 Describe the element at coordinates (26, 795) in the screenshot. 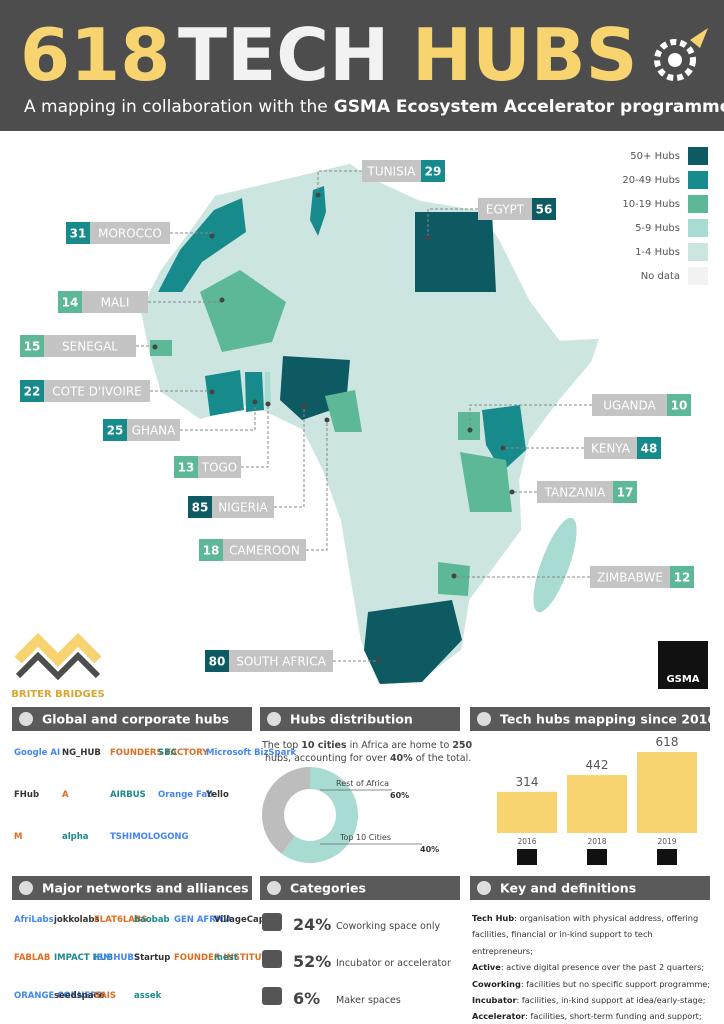

I see `logo-text: FHub` at that location.